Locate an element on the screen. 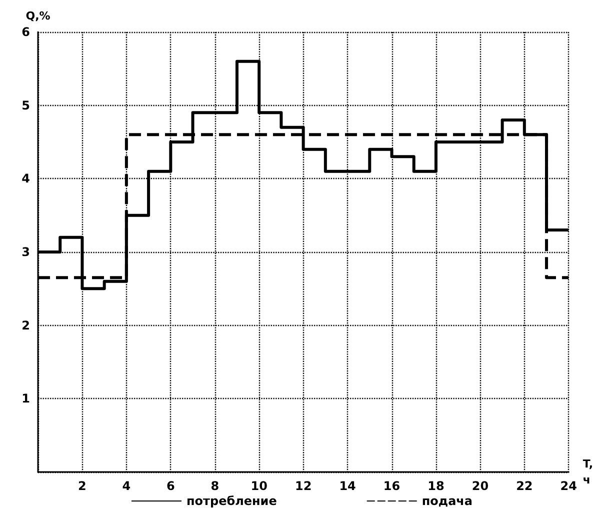  x-tick-label: 12 is located at coordinates (303, 486).